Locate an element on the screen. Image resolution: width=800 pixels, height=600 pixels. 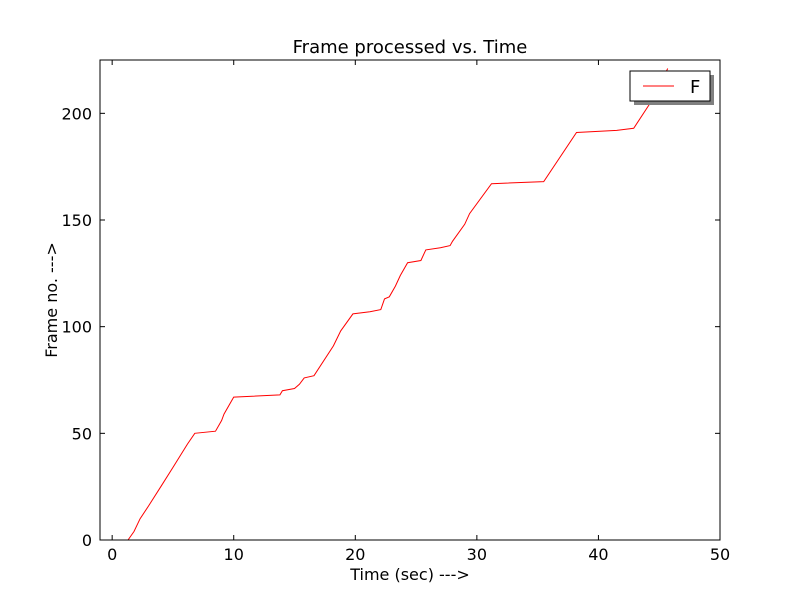
x-tick-label: 50 is located at coordinates (720, 554).